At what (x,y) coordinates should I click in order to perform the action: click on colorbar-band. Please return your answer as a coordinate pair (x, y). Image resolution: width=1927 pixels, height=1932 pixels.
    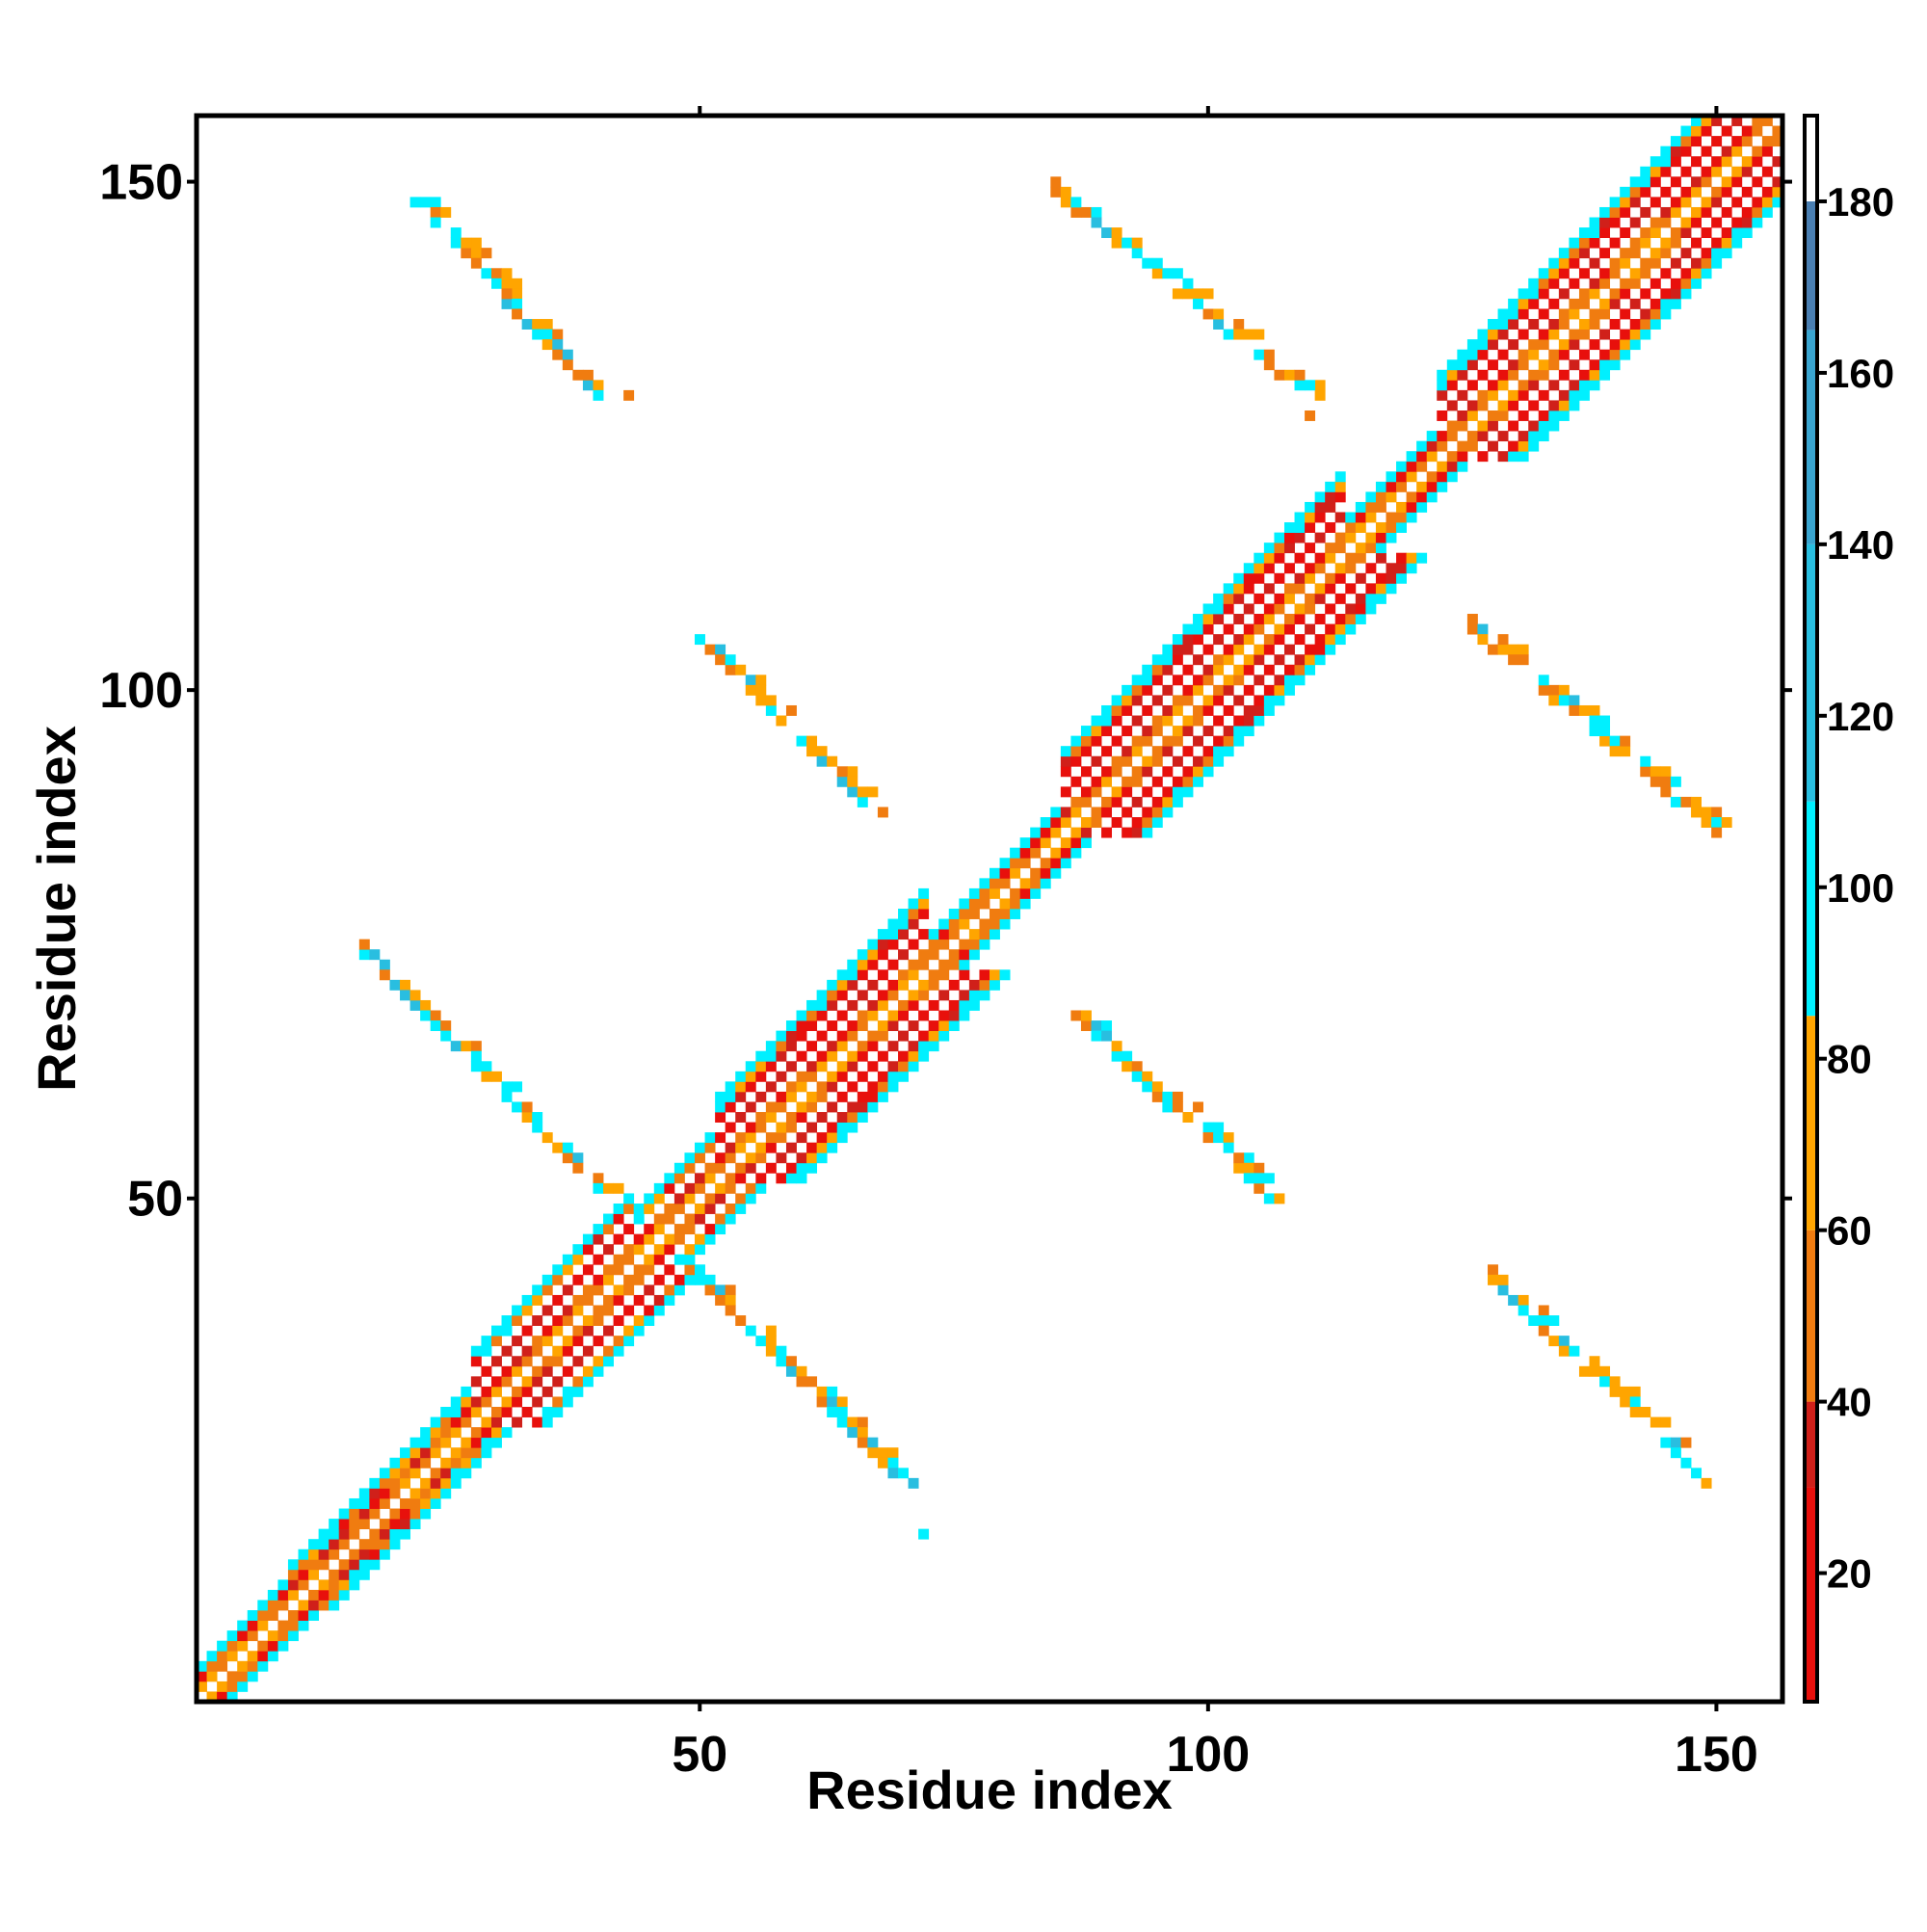
    Looking at the image, I should click on (1811, 1594).